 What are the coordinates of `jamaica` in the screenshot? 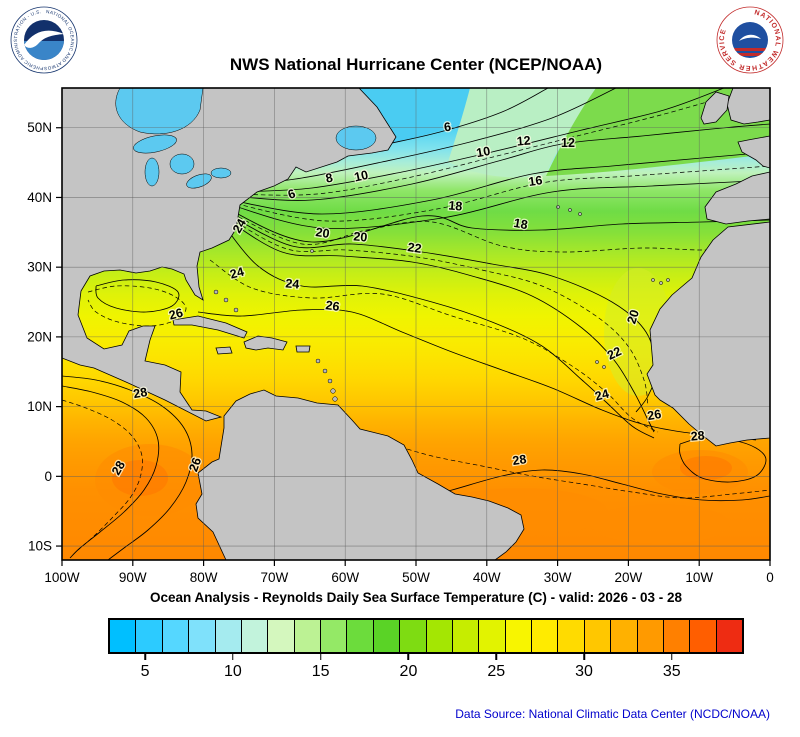 It's located at (224, 350).